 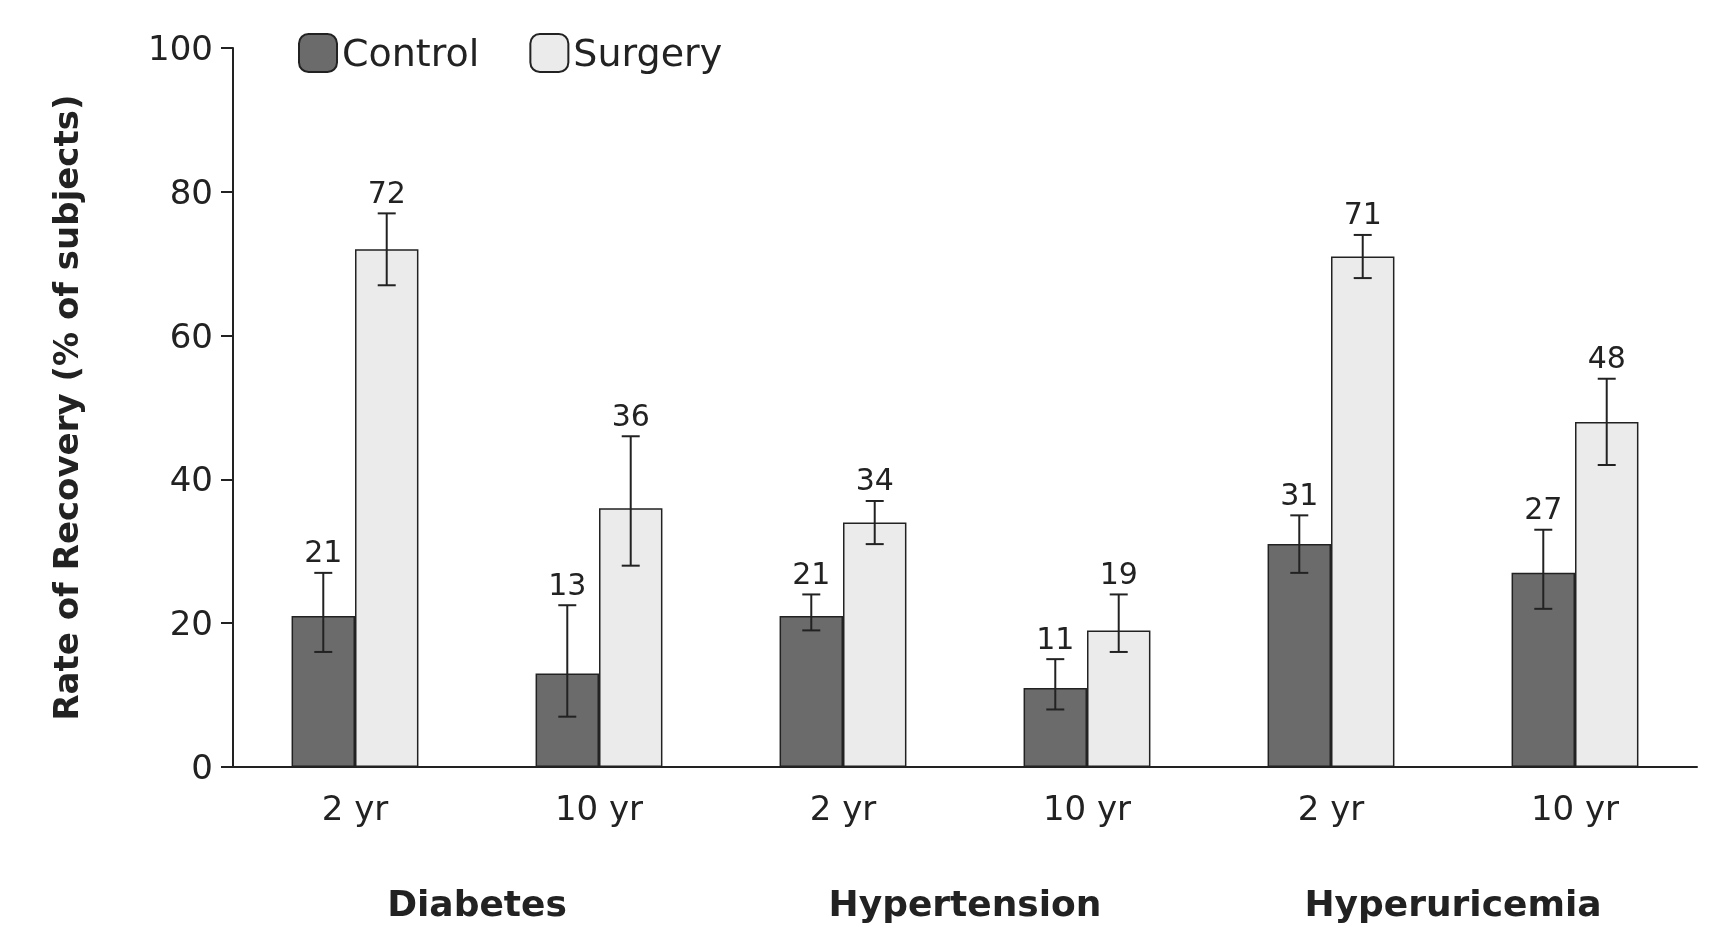 I want to click on legend-label: Control, so click(x=411, y=53).